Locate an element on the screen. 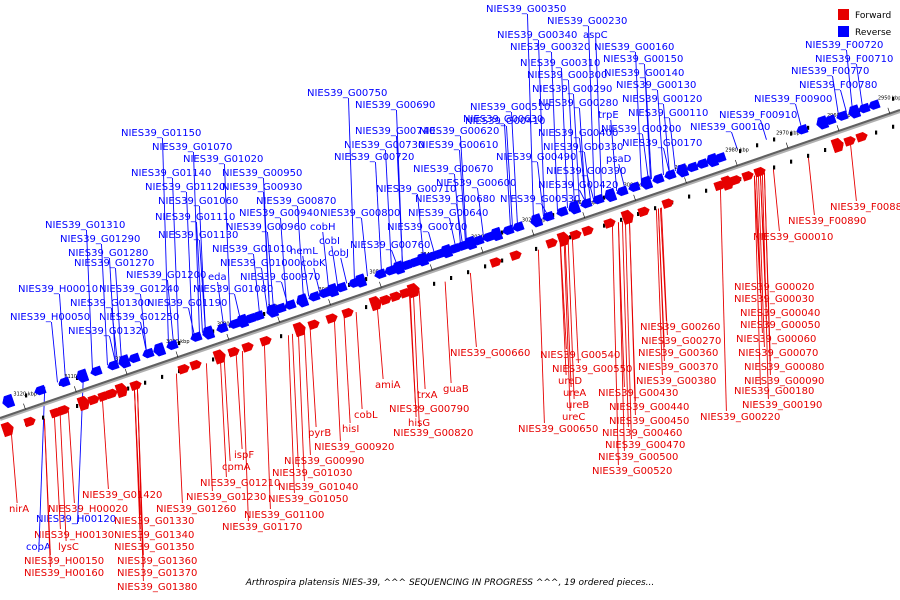 This screenshot has height=600, width=900. gene-label: NIES39_G00490 is located at coordinates (536, 157).